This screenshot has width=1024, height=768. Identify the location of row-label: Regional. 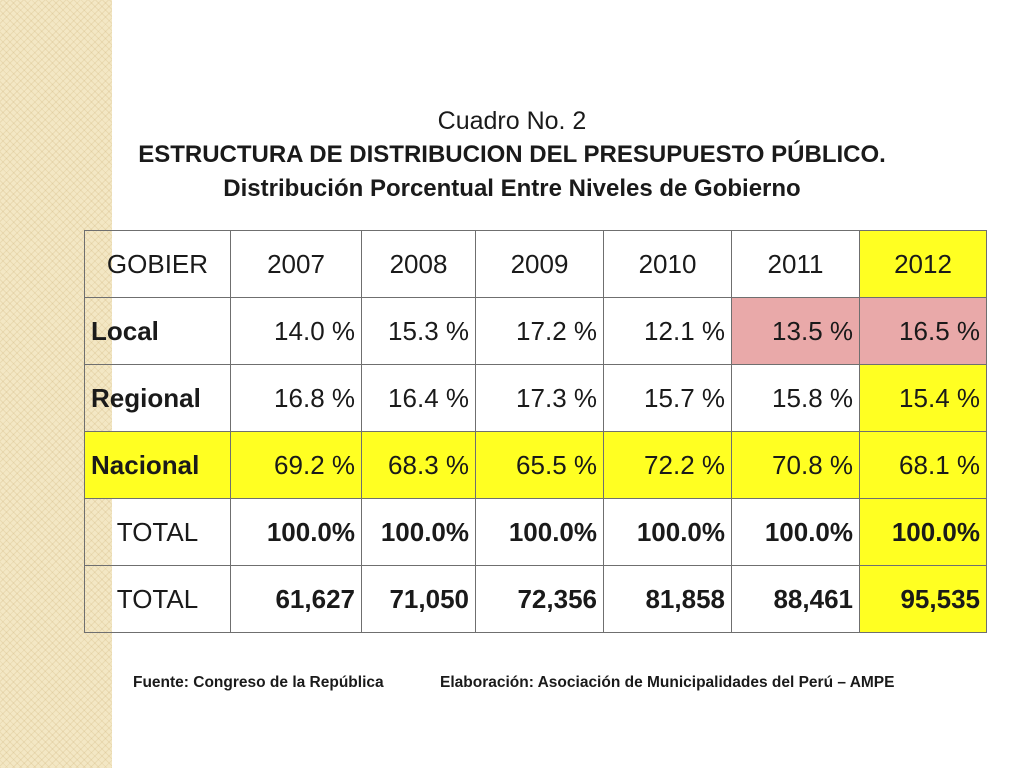
(157, 398).